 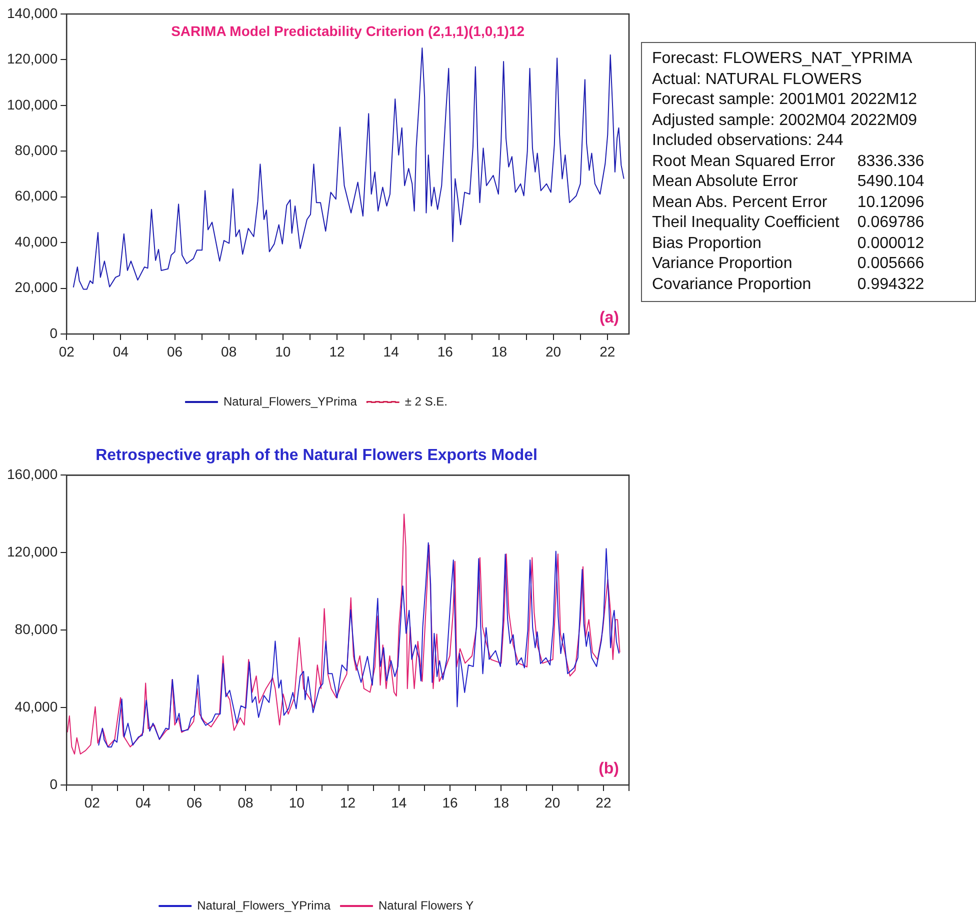 I want to click on data-label: 5490.104, so click(x=890, y=182).